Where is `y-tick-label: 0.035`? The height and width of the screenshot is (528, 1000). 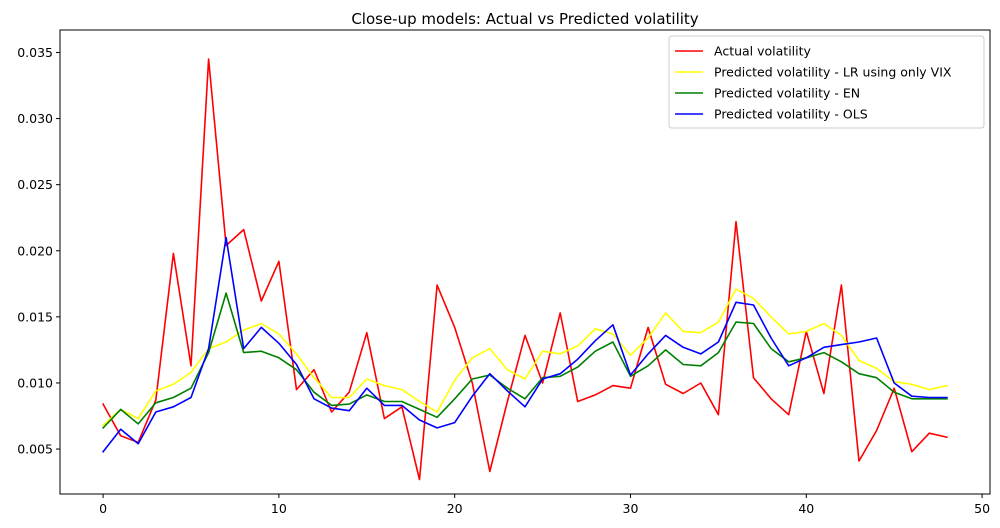
y-tick-label: 0.035 is located at coordinates (35, 52).